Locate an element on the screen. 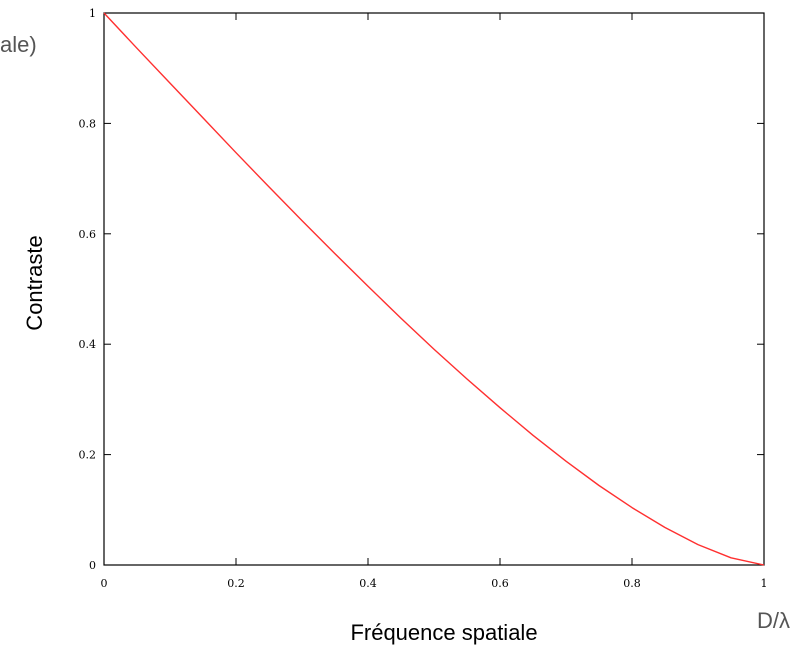  y-tick-label: 0 is located at coordinates (92, 565).